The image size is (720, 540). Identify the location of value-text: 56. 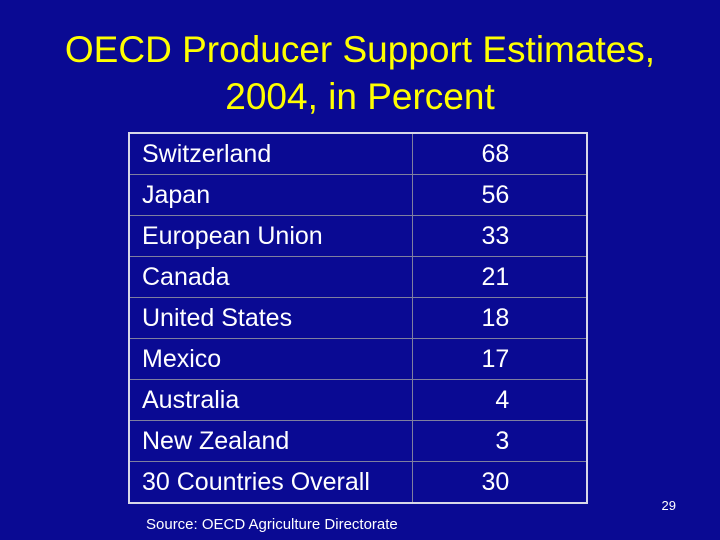
(495, 194).